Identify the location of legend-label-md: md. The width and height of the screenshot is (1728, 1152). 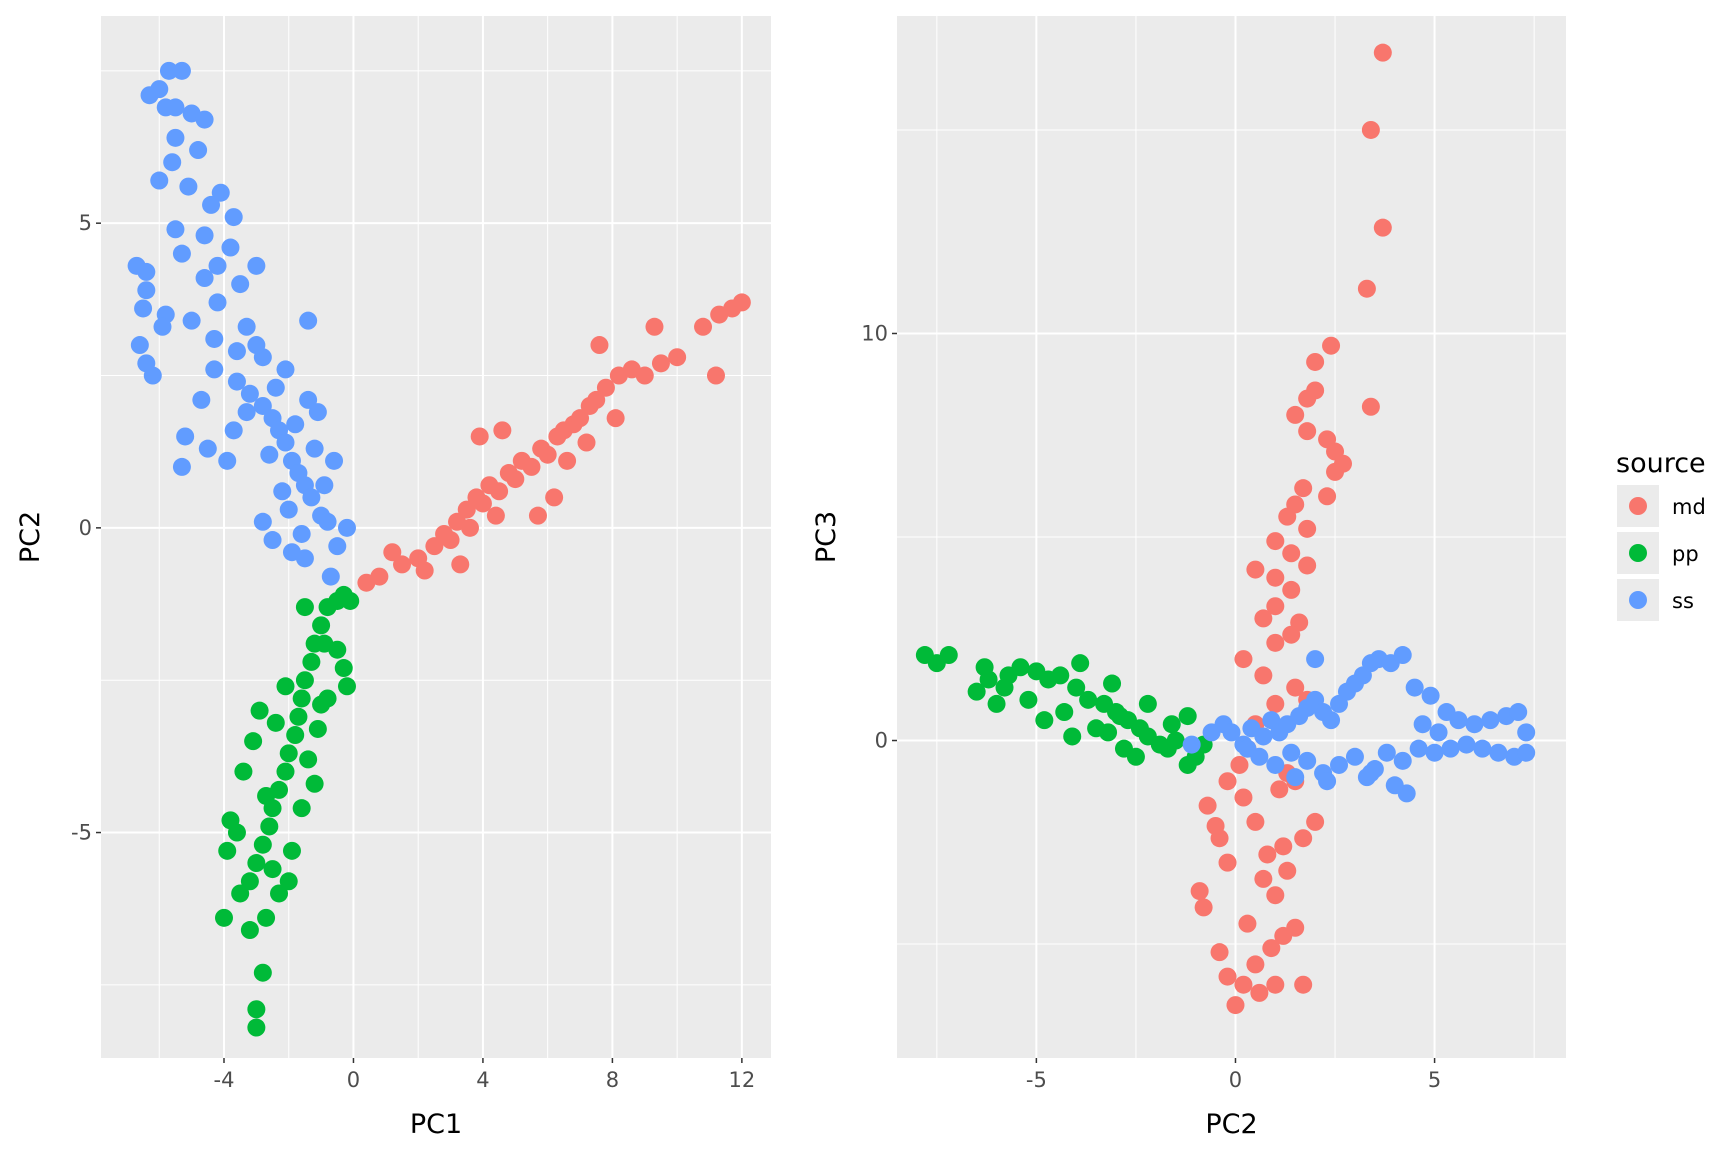
(1689, 507).